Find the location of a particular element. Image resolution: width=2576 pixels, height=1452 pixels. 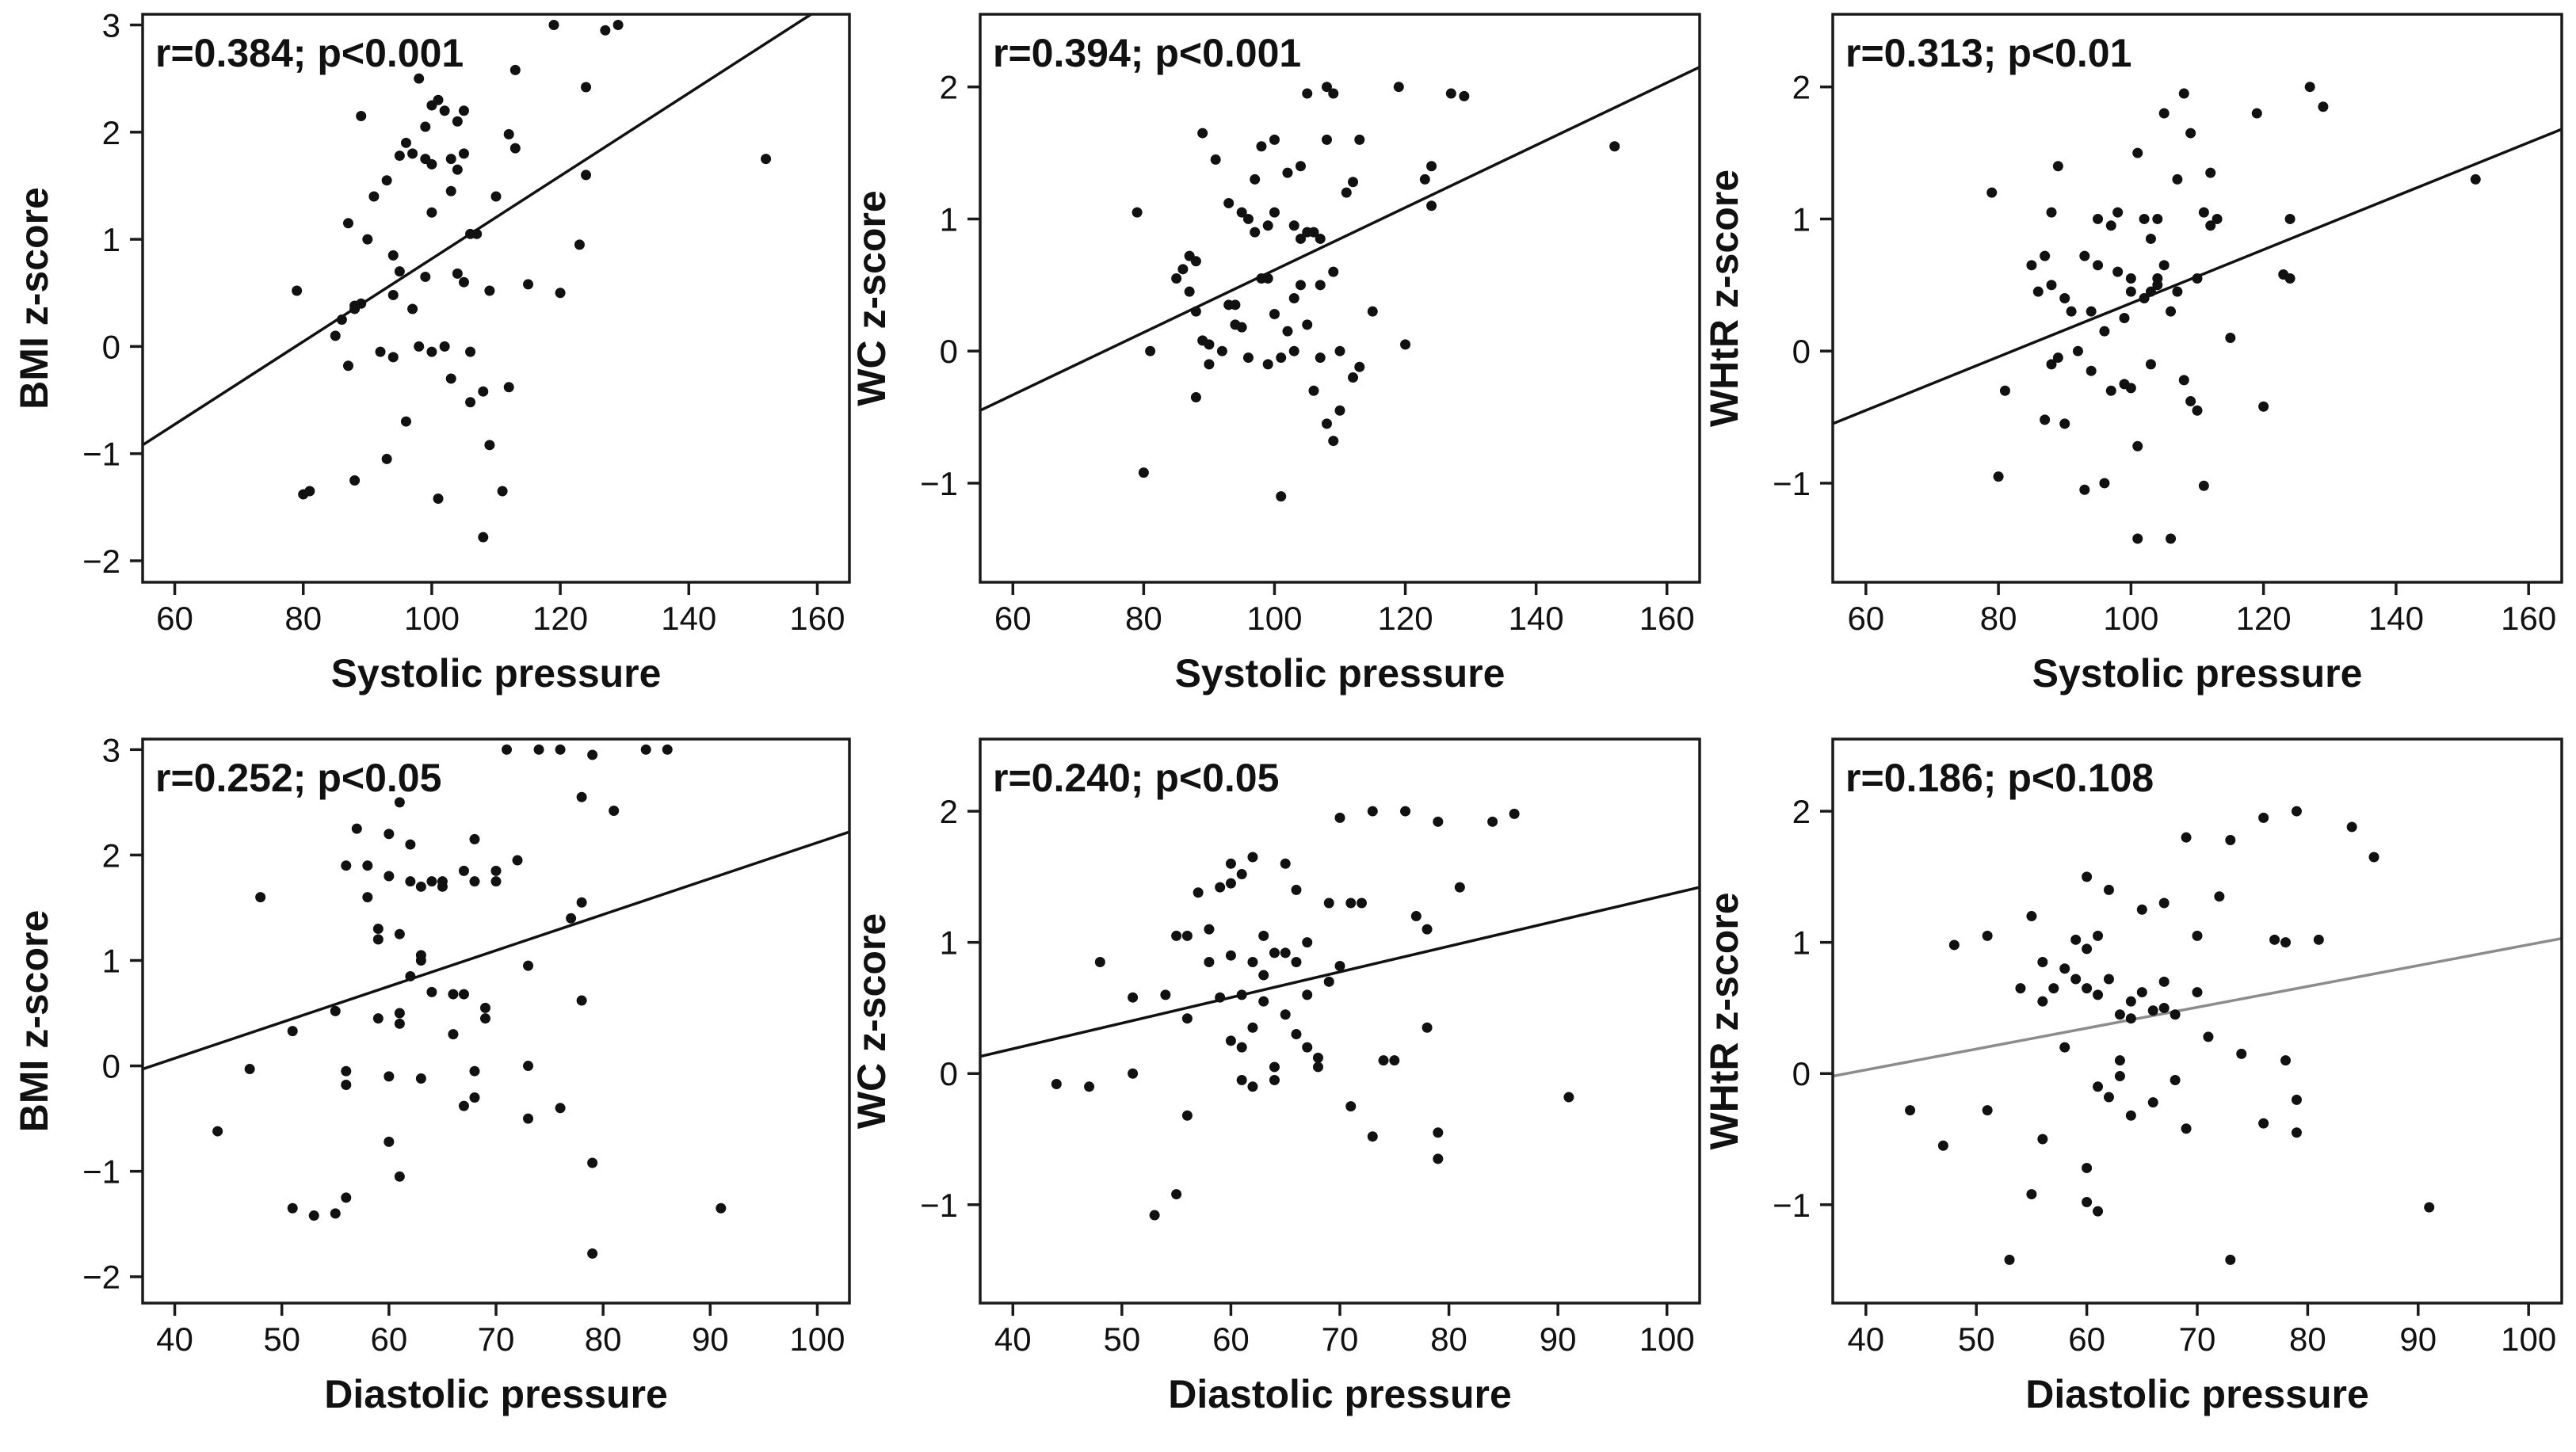

x-axis-label: Systolic pressure is located at coordinates (1340, 674).